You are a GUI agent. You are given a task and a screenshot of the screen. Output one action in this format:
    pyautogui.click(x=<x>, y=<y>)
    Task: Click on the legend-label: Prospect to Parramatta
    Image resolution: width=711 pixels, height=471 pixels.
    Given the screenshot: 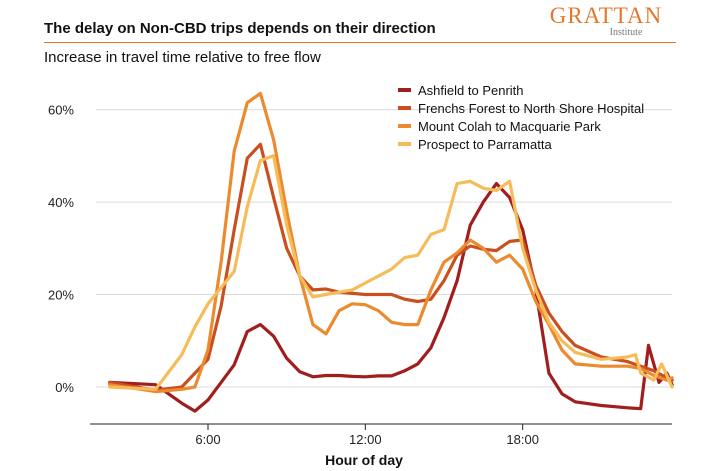 What is the action you would take?
    pyautogui.click(x=485, y=144)
    